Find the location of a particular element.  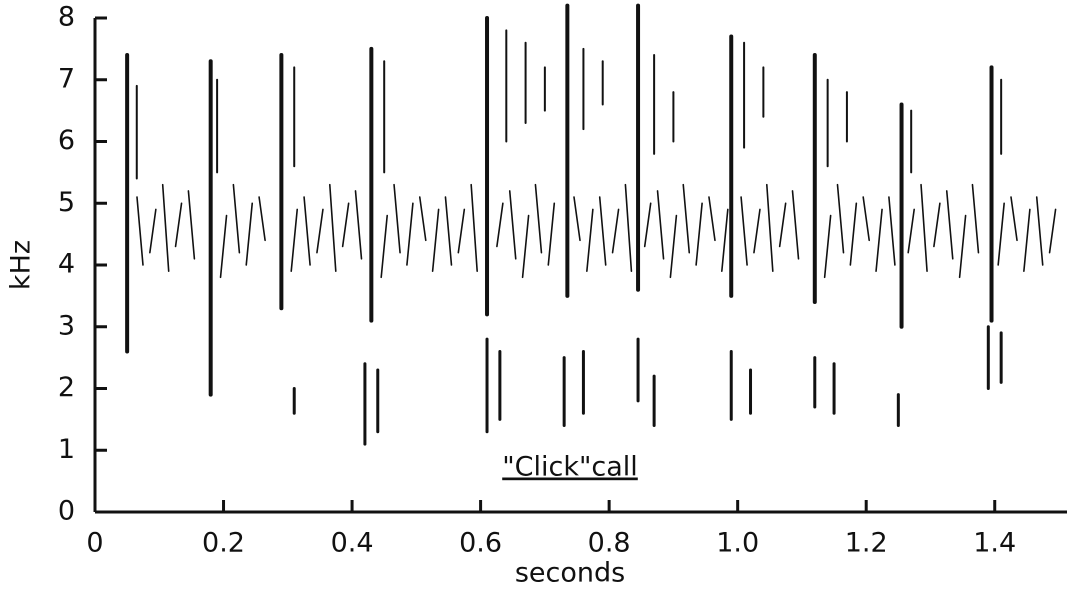

y-tick-label: 8 is located at coordinates (66, 17).